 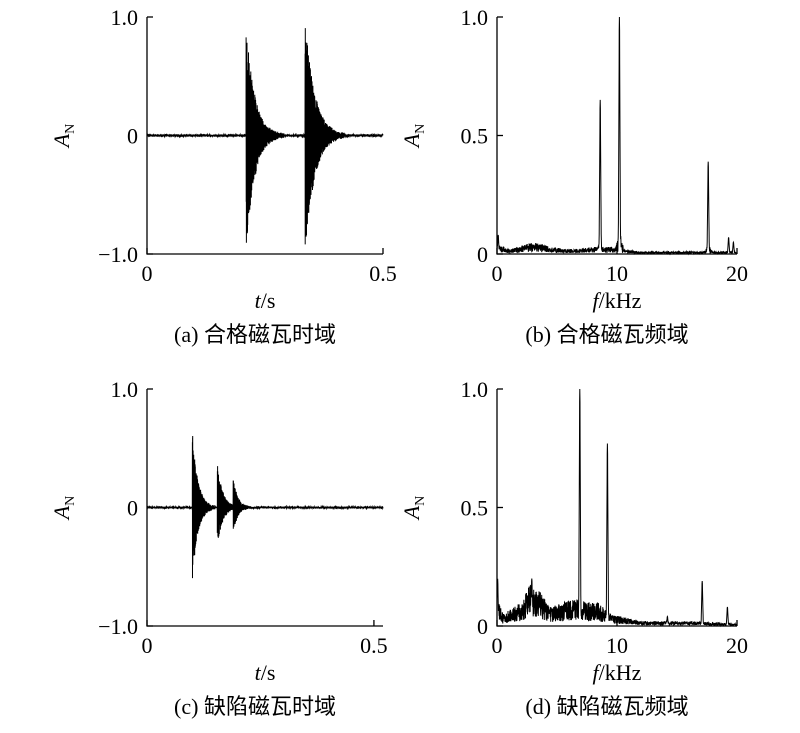 I want to click on panel-b-xlabel: f/kHz, so click(x=617, y=300).